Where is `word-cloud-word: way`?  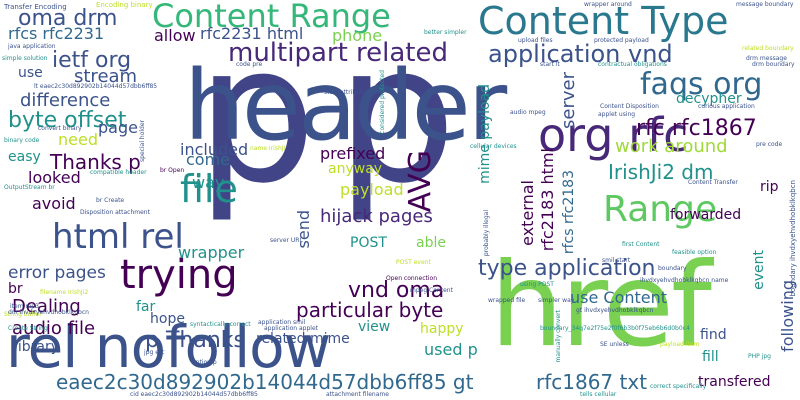 word-cloud-word: way is located at coordinates (208, 182).